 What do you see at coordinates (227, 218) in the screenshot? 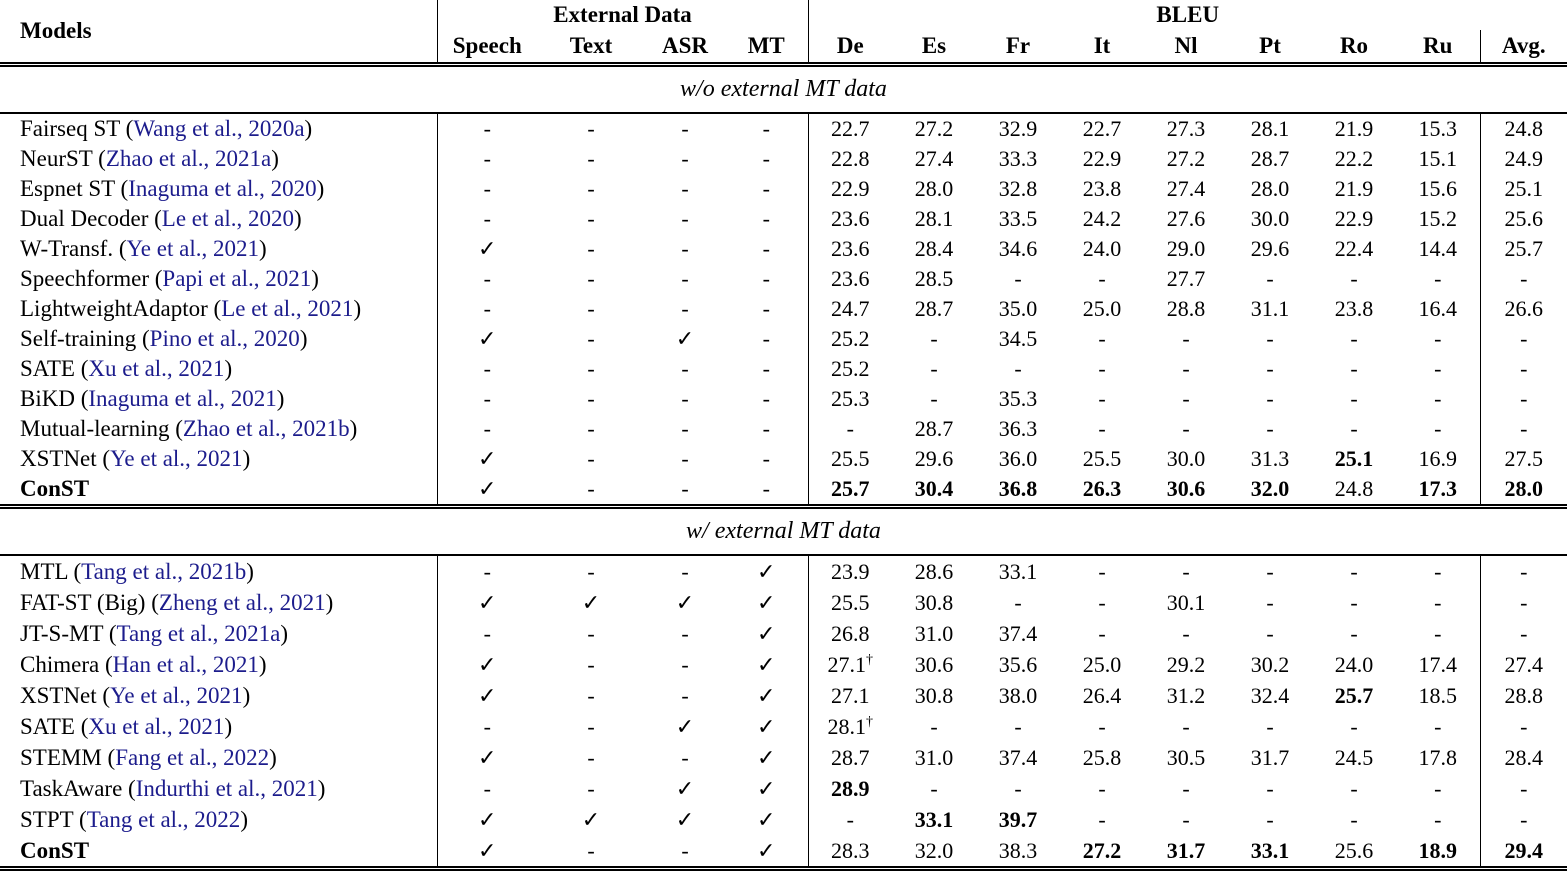
I see `citation-link: Le et al., 2020` at bounding box center [227, 218].